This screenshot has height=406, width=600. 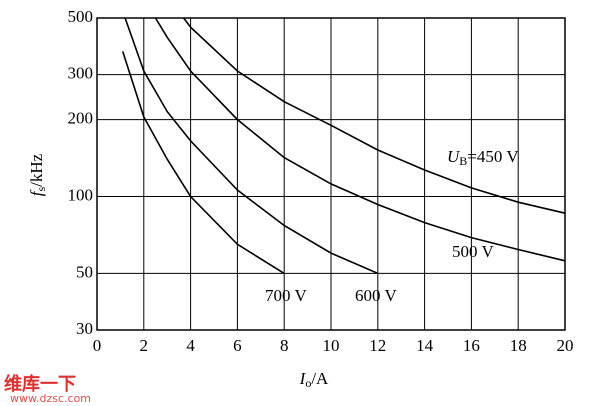 I want to click on x-tick-label: 18, so click(x=518, y=345).